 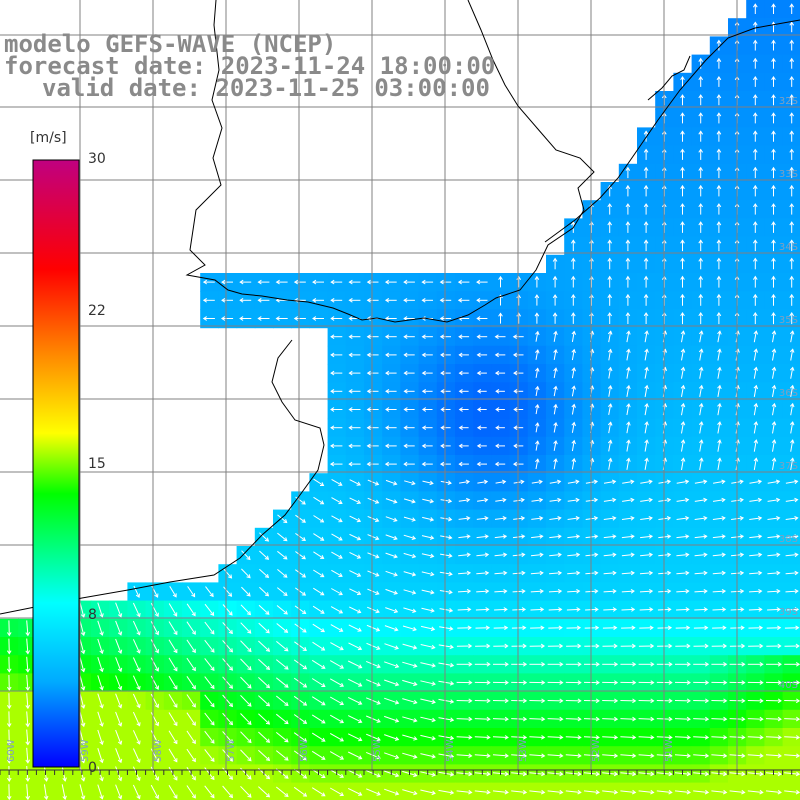 I want to click on colorbar-tick-label: 0, so click(x=92, y=768).